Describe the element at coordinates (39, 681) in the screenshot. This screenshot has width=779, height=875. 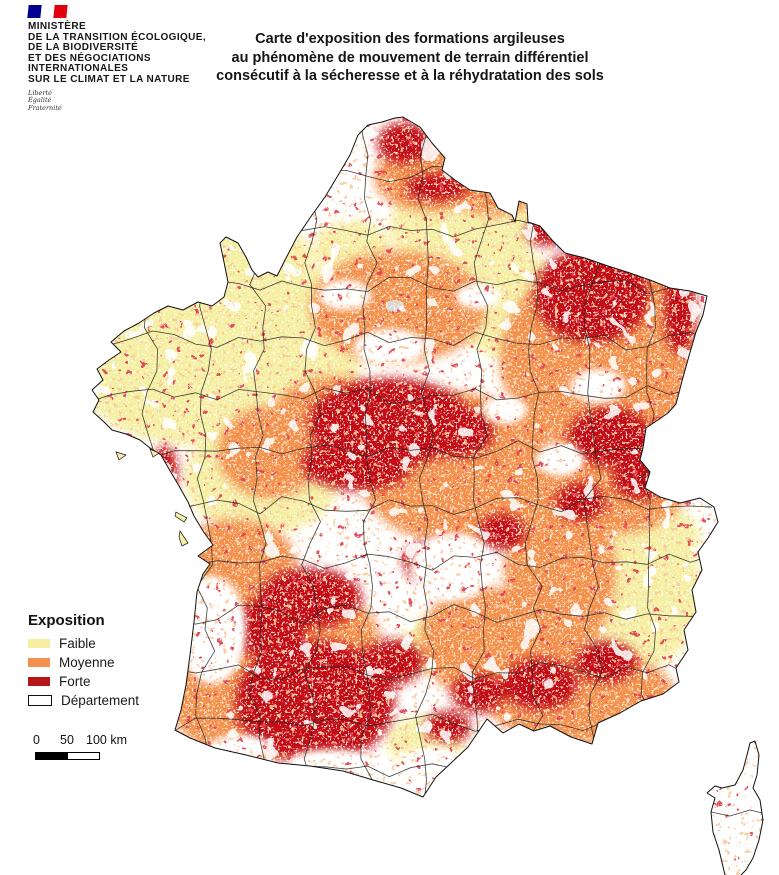
I see `forte-swatch` at that location.